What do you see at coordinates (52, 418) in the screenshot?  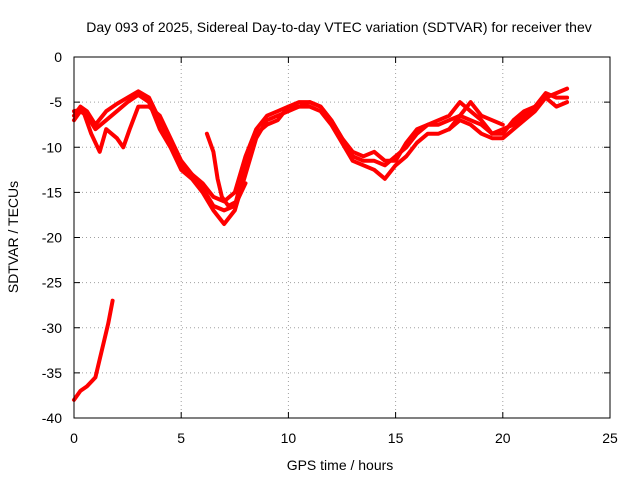 I see `y-tick-label: -40` at bounding box center [52, 418].